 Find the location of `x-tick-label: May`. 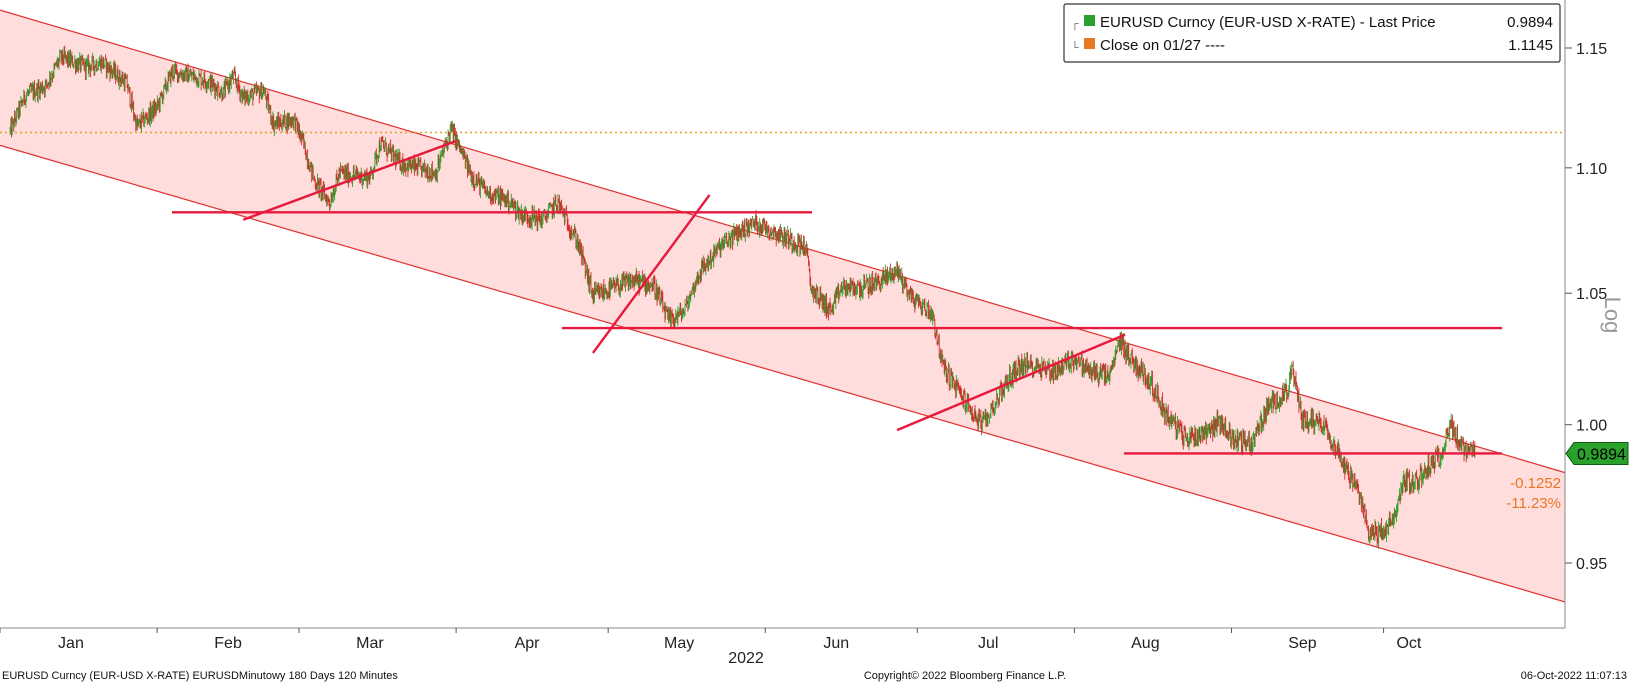

x-tick-label: May is located at coordinates (679, 643).